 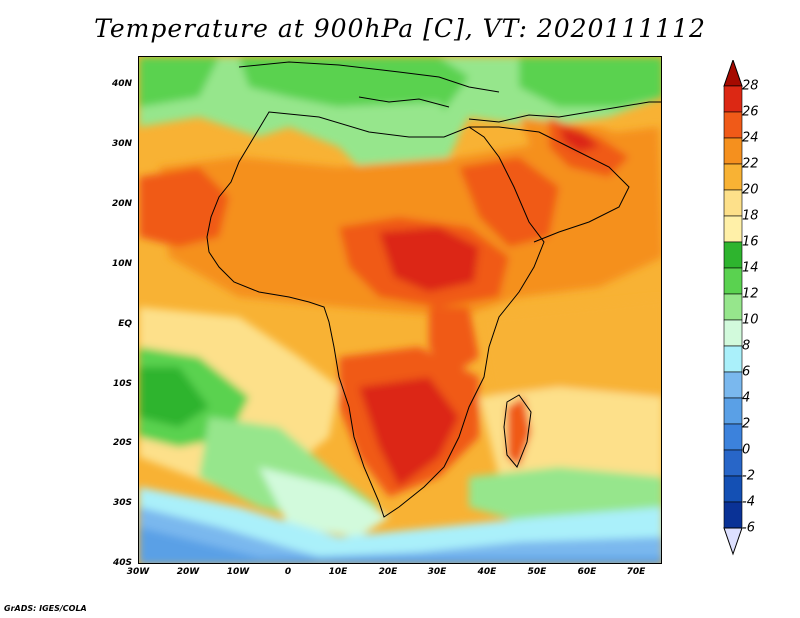 I want to click on lat-label-40n: 40N, so click(x=121, y=84).